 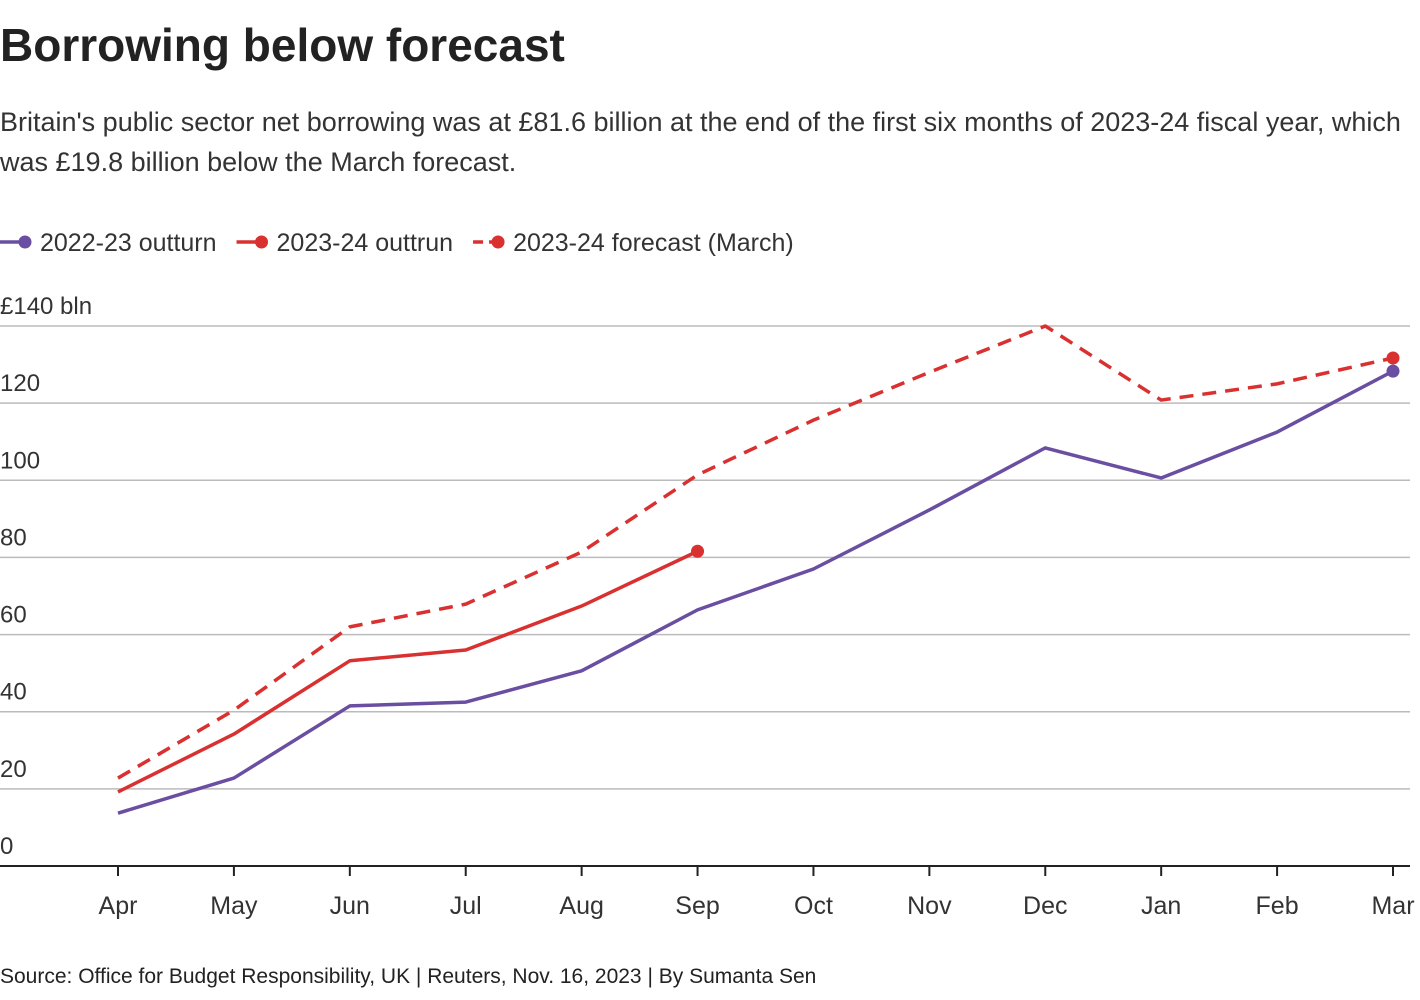 What do you see at coordinates (813, 906) in the screenshot?
I see `x-tick-label: Oct` at bounding box center [813, 906].